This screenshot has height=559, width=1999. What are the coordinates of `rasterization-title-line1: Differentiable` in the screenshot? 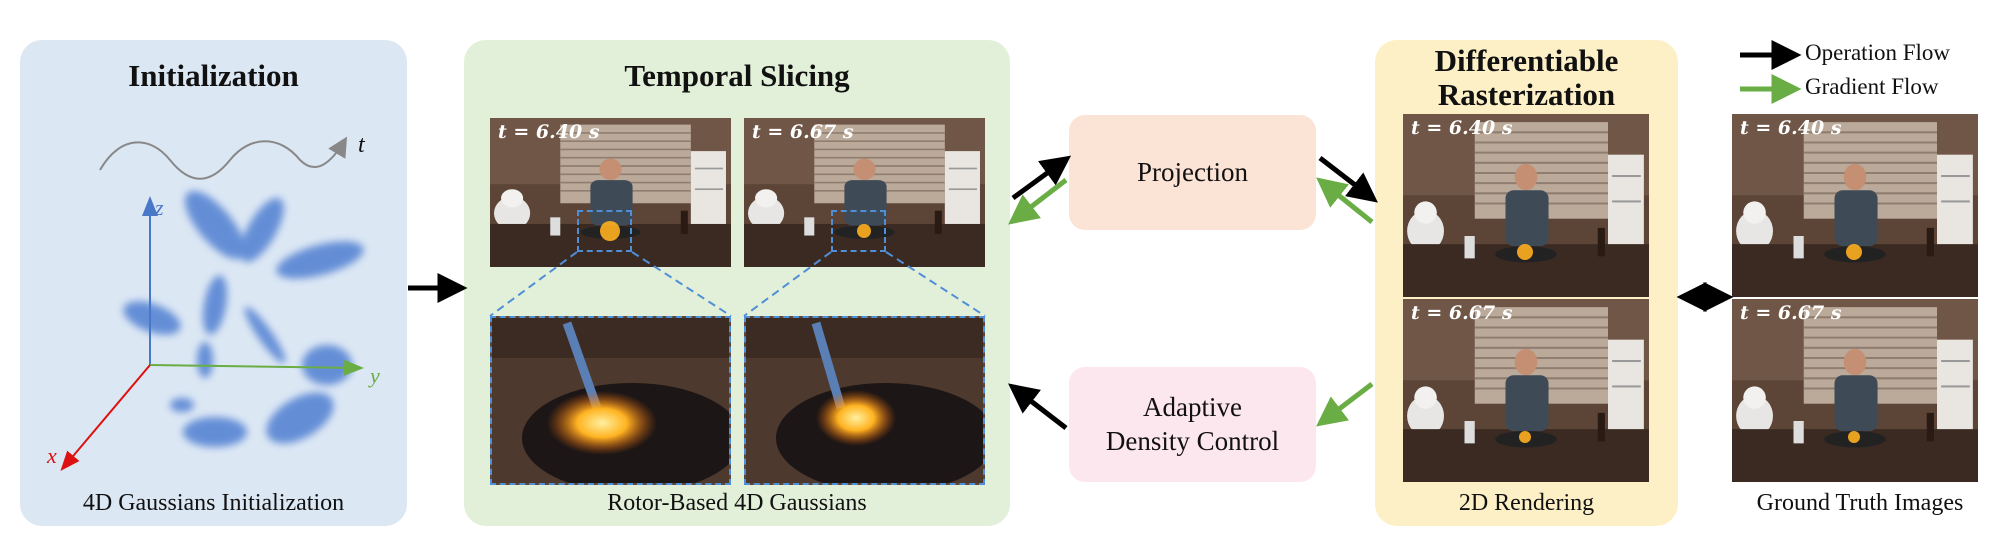 It's located at (1526, 60).